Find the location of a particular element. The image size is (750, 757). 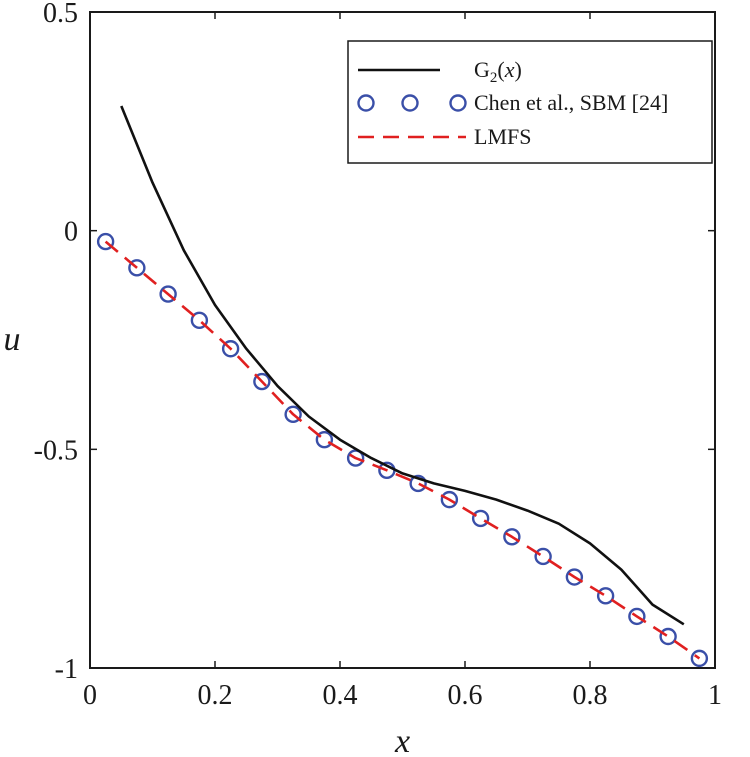

legend-label-g2-rest: (x) is located at coordinates (509, 69).